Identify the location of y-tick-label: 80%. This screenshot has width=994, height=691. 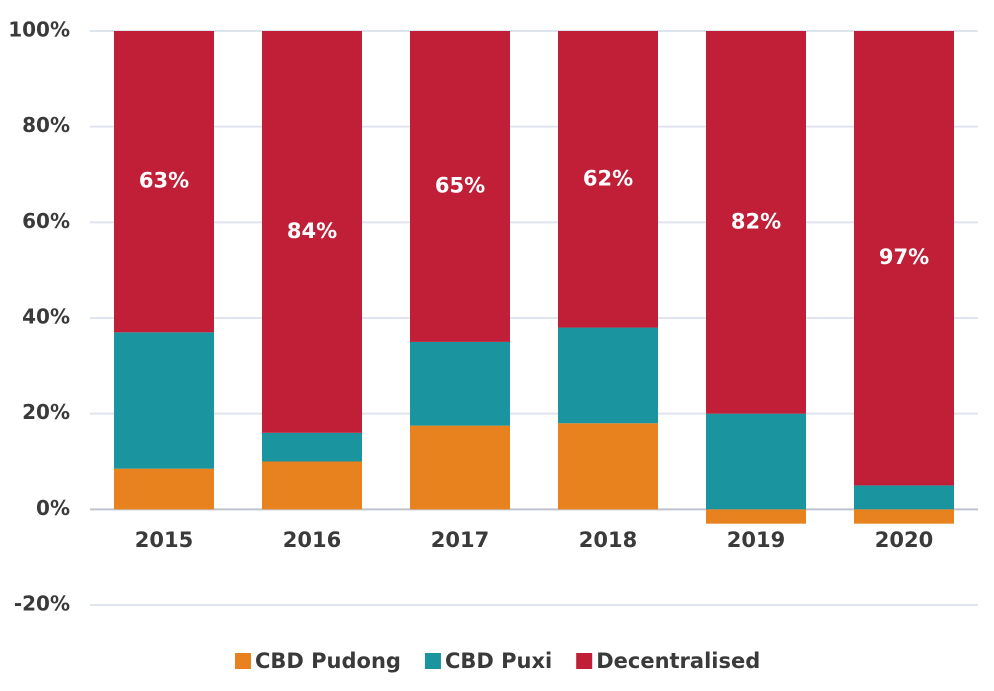
(46, 125).